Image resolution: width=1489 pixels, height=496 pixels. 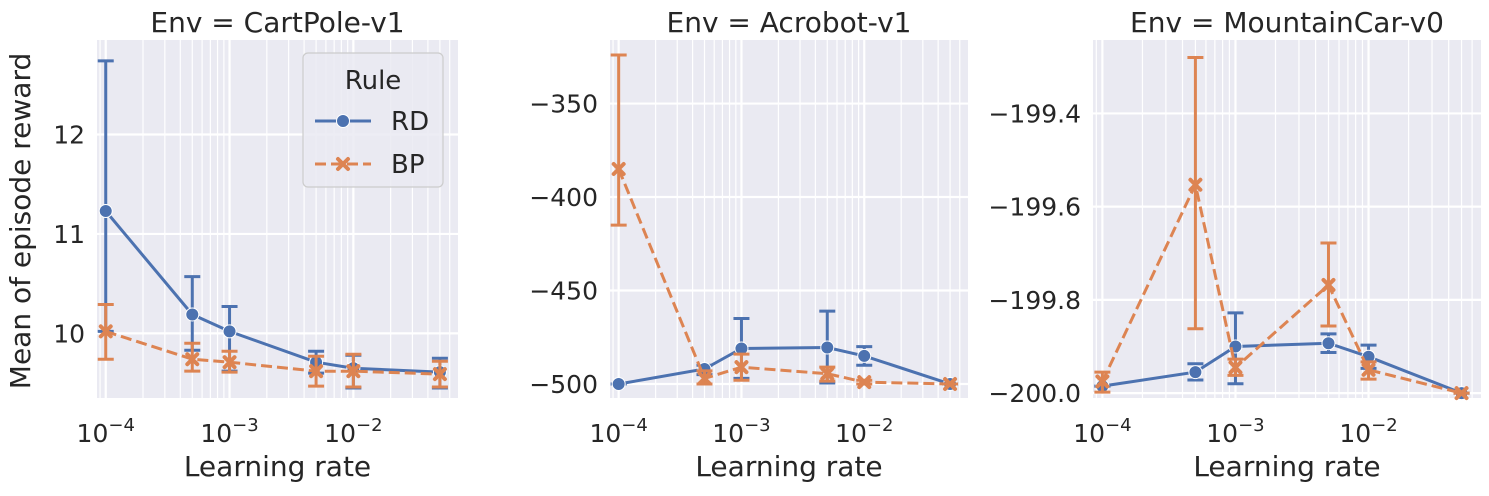 What do you see at coordinates (563, 384) in the screenshot?
I see `y-tick-label: −500` at bounding box center [563, 384].